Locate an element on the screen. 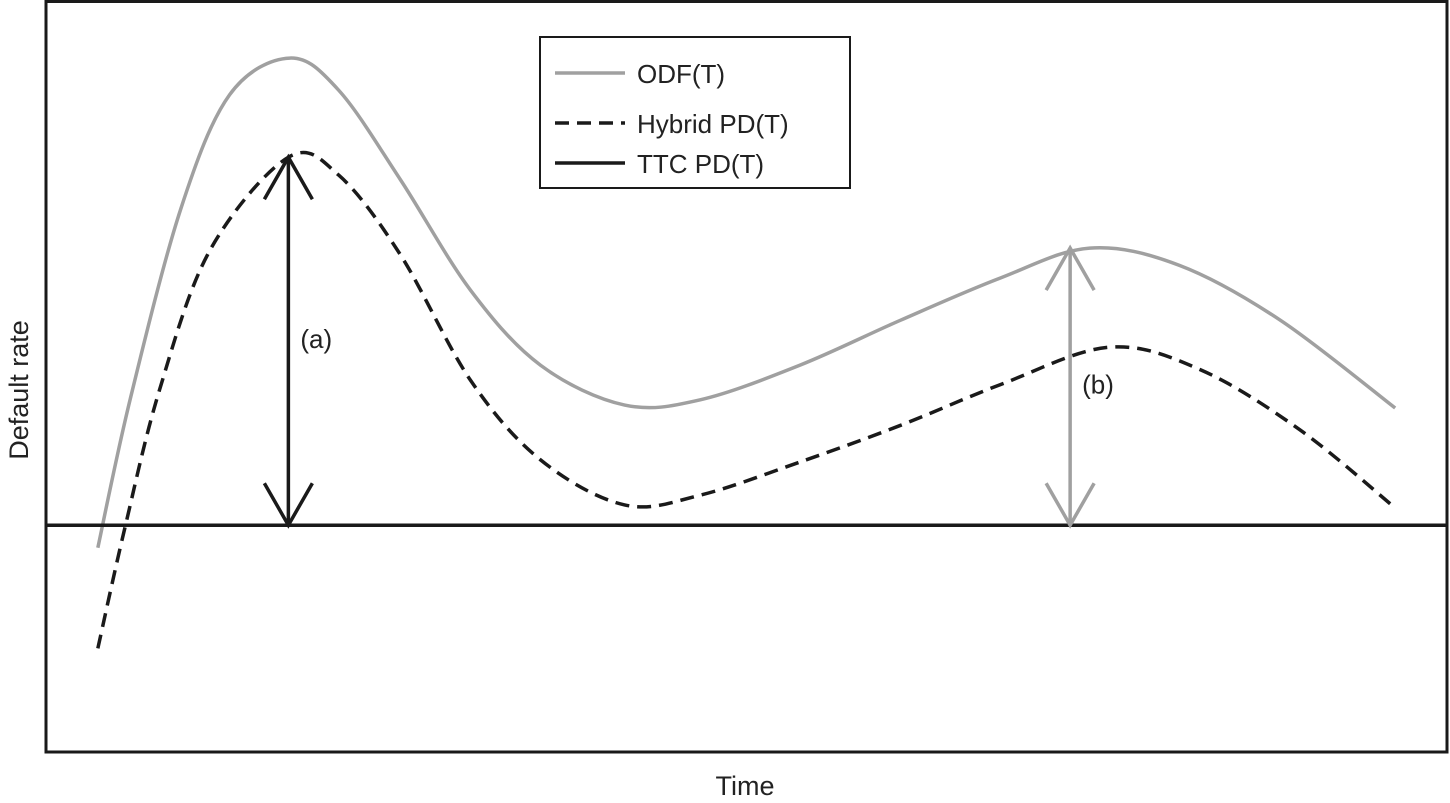 The width and height of the screenshot is (1450, 803). legend-label-odf: ODF(T) is located at coordinates (681, 74).